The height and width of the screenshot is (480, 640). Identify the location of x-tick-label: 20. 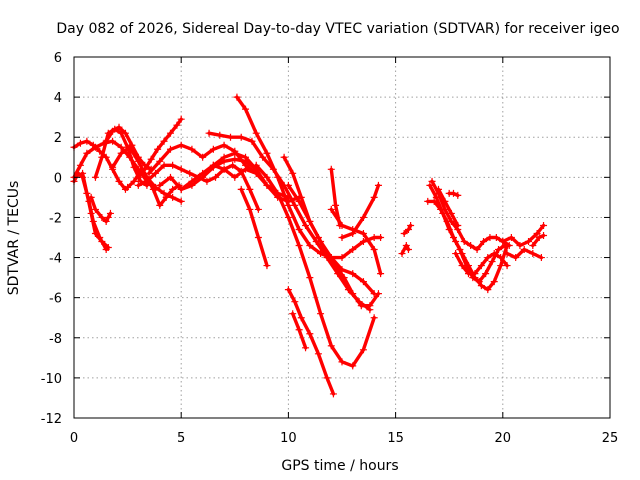
(503, 438).